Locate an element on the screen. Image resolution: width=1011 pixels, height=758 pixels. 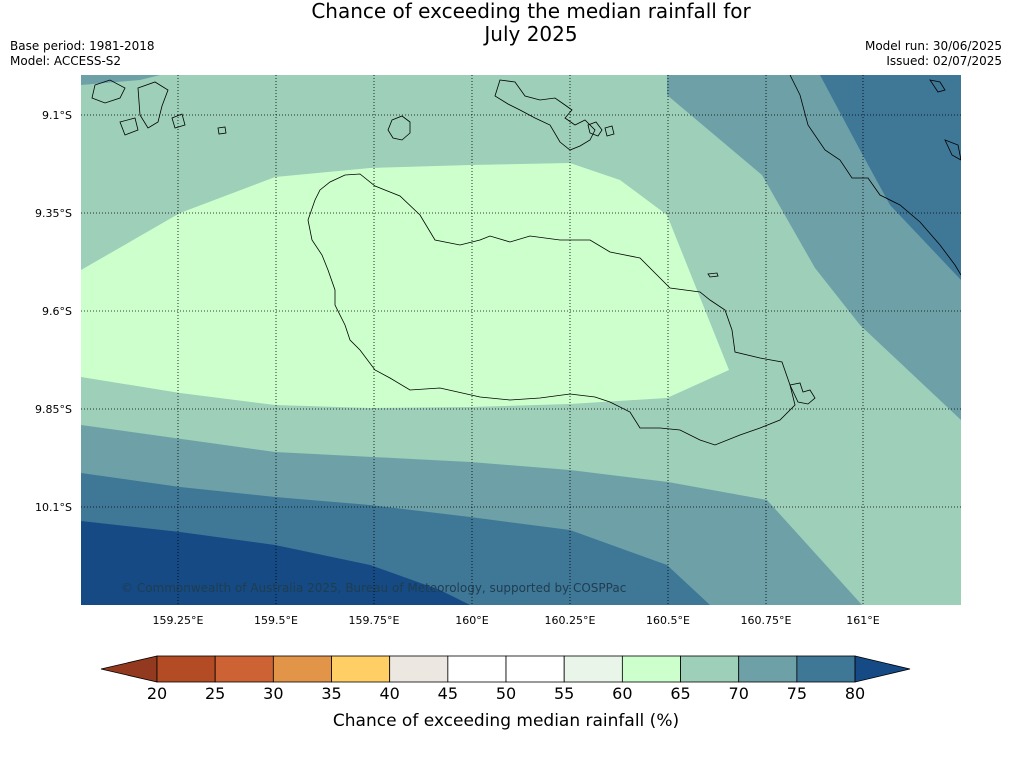
colorbar-tick-labels: 20 25 30 35 40 45 50 55 60 65 70 75 80 is located at coordinates (506, 693).